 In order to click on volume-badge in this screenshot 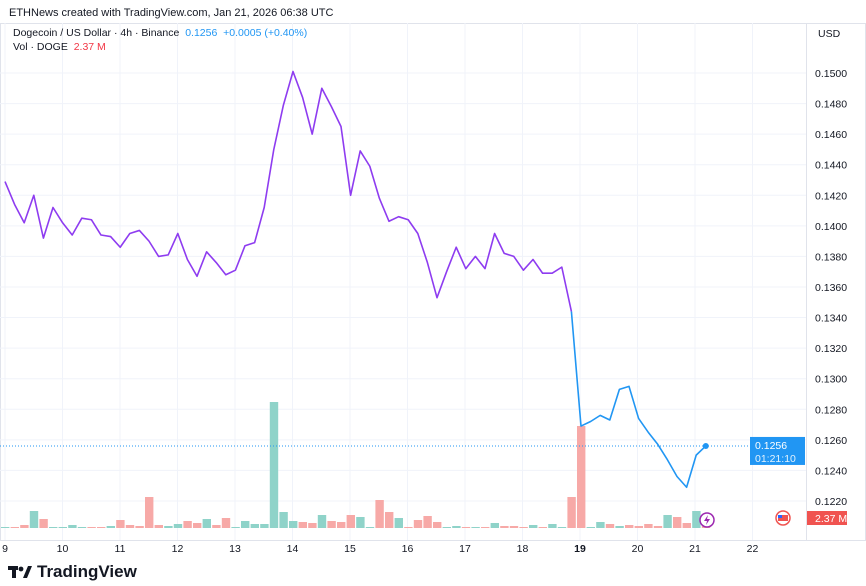, I will do `click(827, 518)`.